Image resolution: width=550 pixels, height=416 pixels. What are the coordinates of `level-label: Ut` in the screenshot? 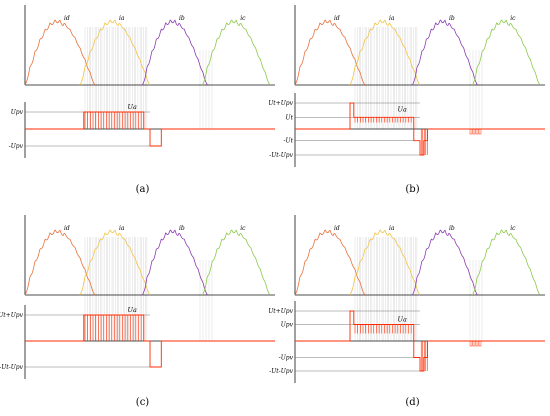 It's located at (290, 117).